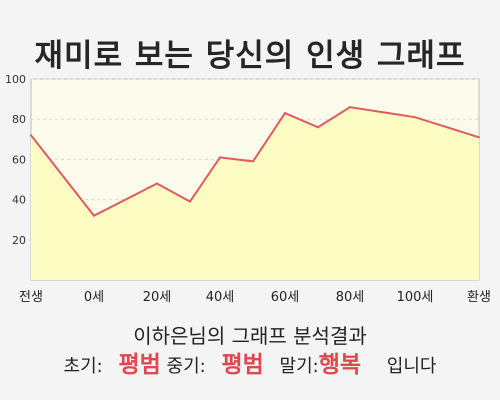 This screenshot has height=400, width=500. Describe the element at coordinates (19, 159) in the screenshot. I see `y-tick-label: 60` at that location.